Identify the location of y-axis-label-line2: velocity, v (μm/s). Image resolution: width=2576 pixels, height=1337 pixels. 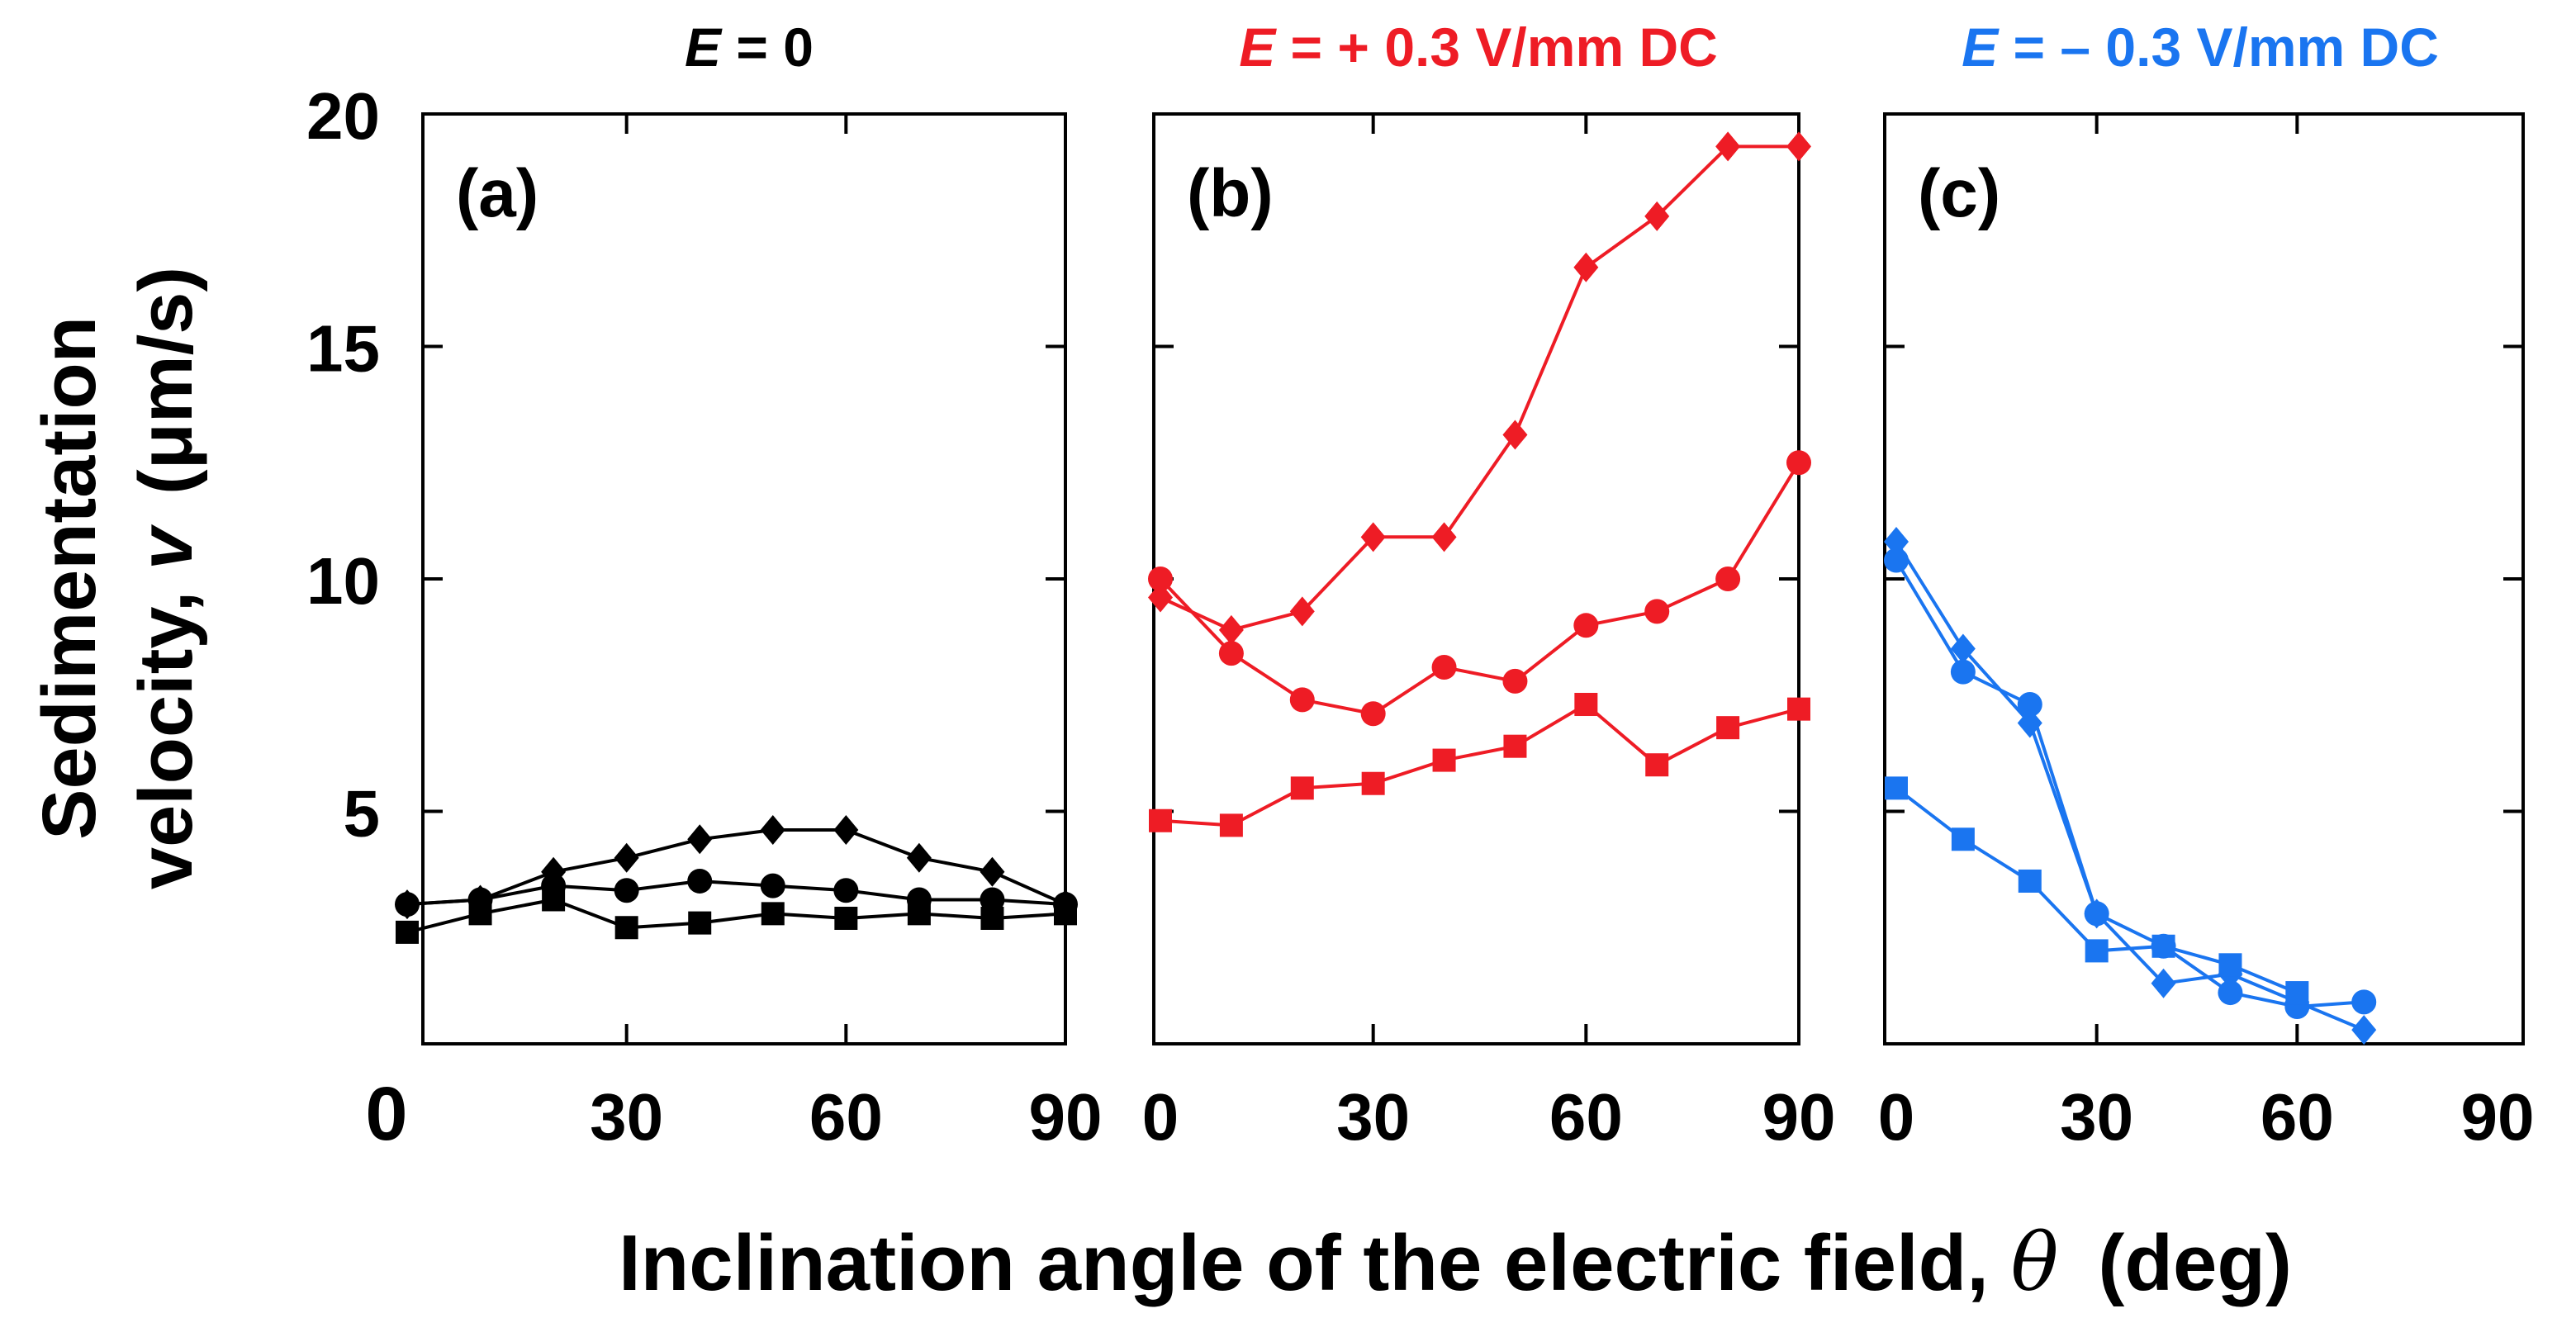
(166, 578).